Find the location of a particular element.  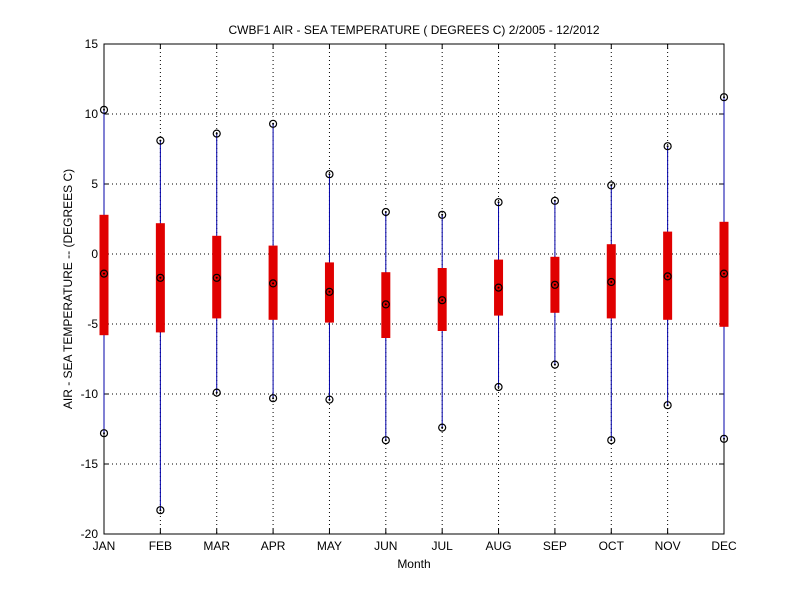

min-marker-dot-apr is located at coordinates (273, 398).